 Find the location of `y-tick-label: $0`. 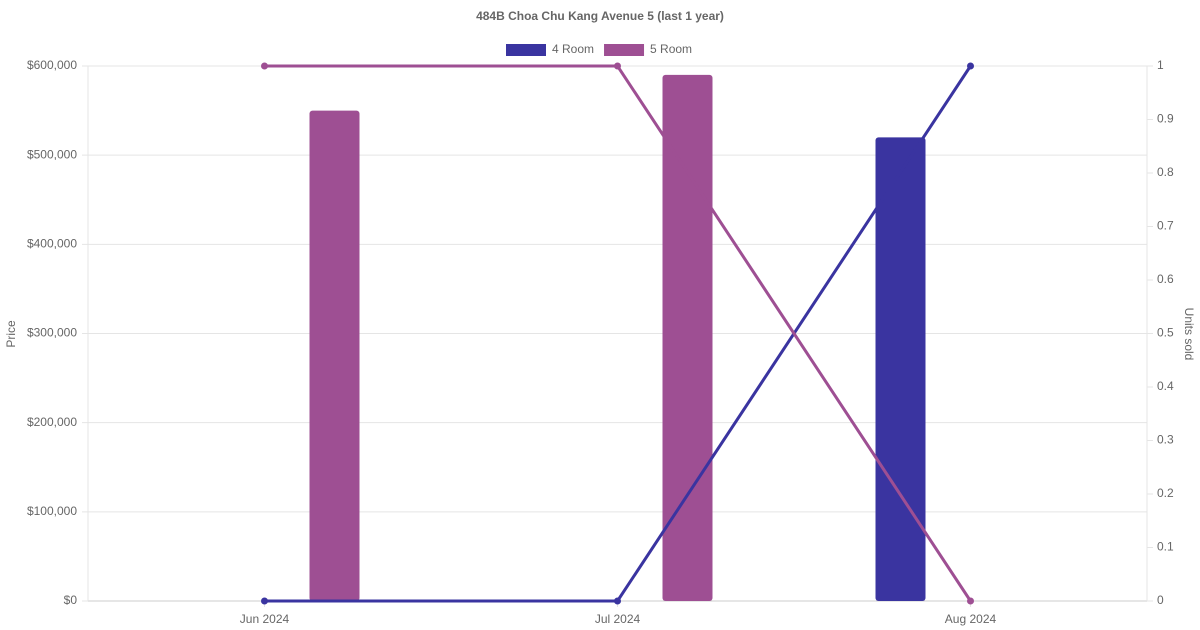

y-tick-label: $0 is located at coordinates (71, 600).